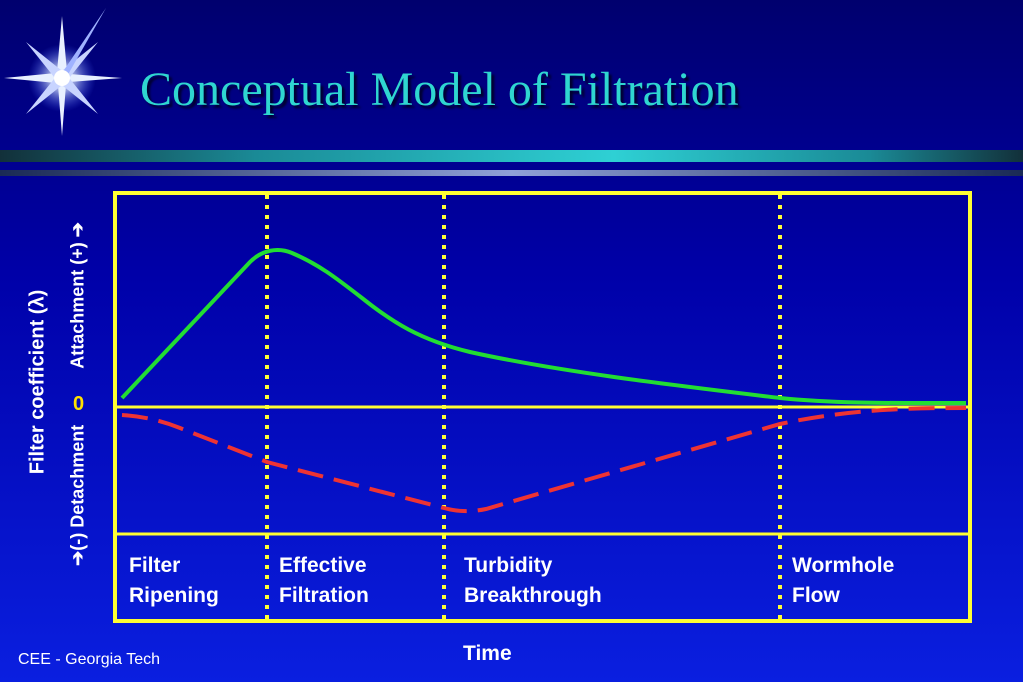  Describe the element at coordinates (77, 295) in the screenshot. I see `attachment-label: Attachment (+) ➔` at that location.